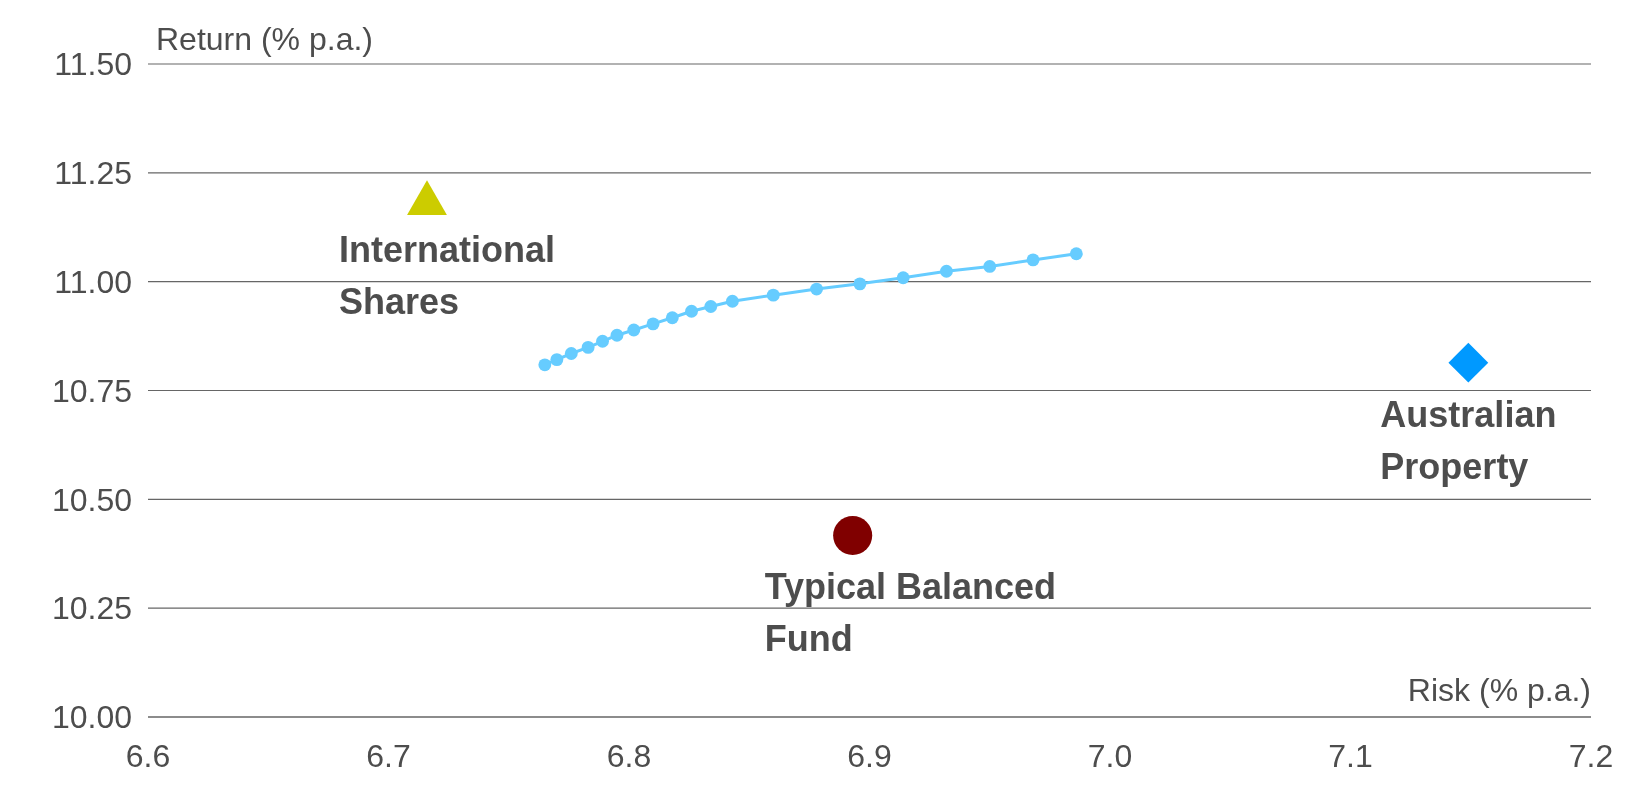  Describe the element at coordinates (93, 281) in the screenshot. I see `y-tick-label: 11.00` at that location.